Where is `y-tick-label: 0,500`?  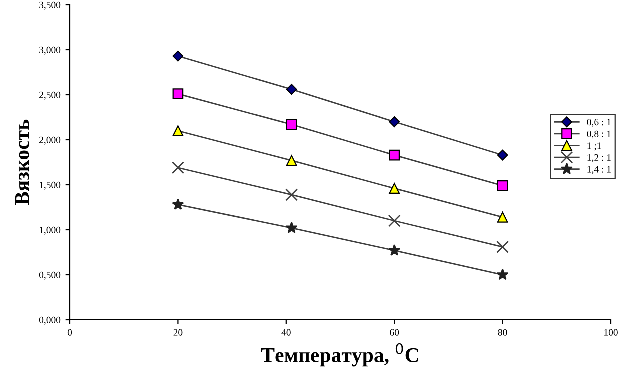
y-tick-label: 0,500 is located at coordinates (50, 276).